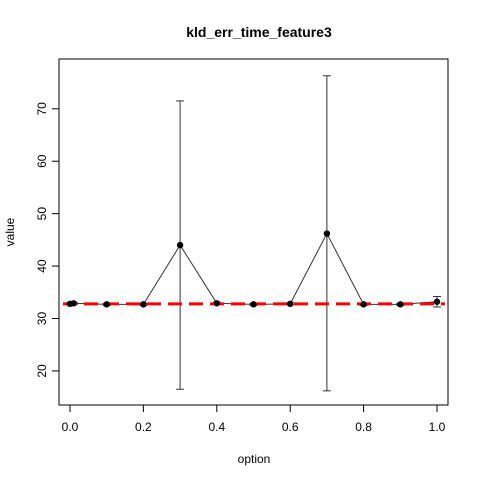 This screenshot has height=480, width=480. Describe the element at coordinates (254, 419) in the screenshot. I see `x-axis: 0.0 0.2 0.4 0.6 0.8 1.0` at that location.